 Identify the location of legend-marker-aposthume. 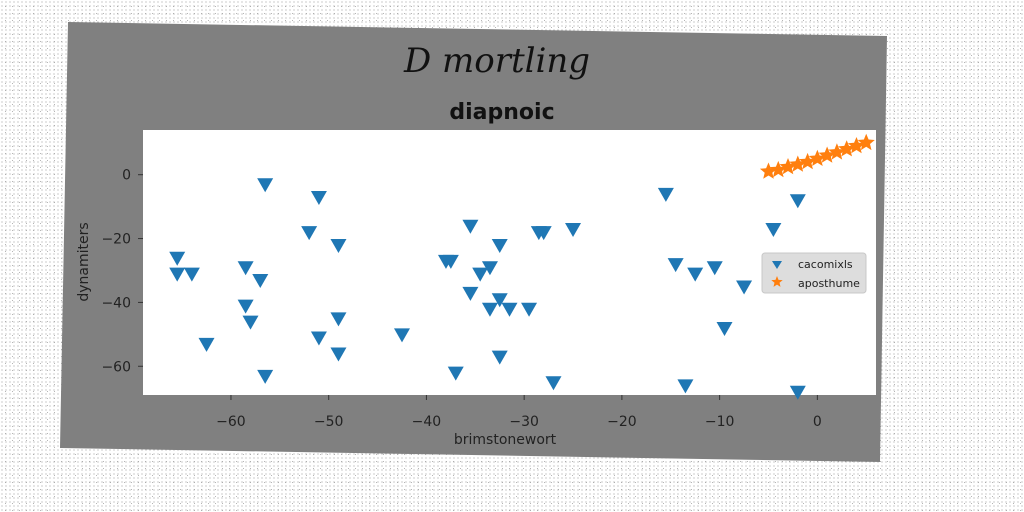
(777, 281).